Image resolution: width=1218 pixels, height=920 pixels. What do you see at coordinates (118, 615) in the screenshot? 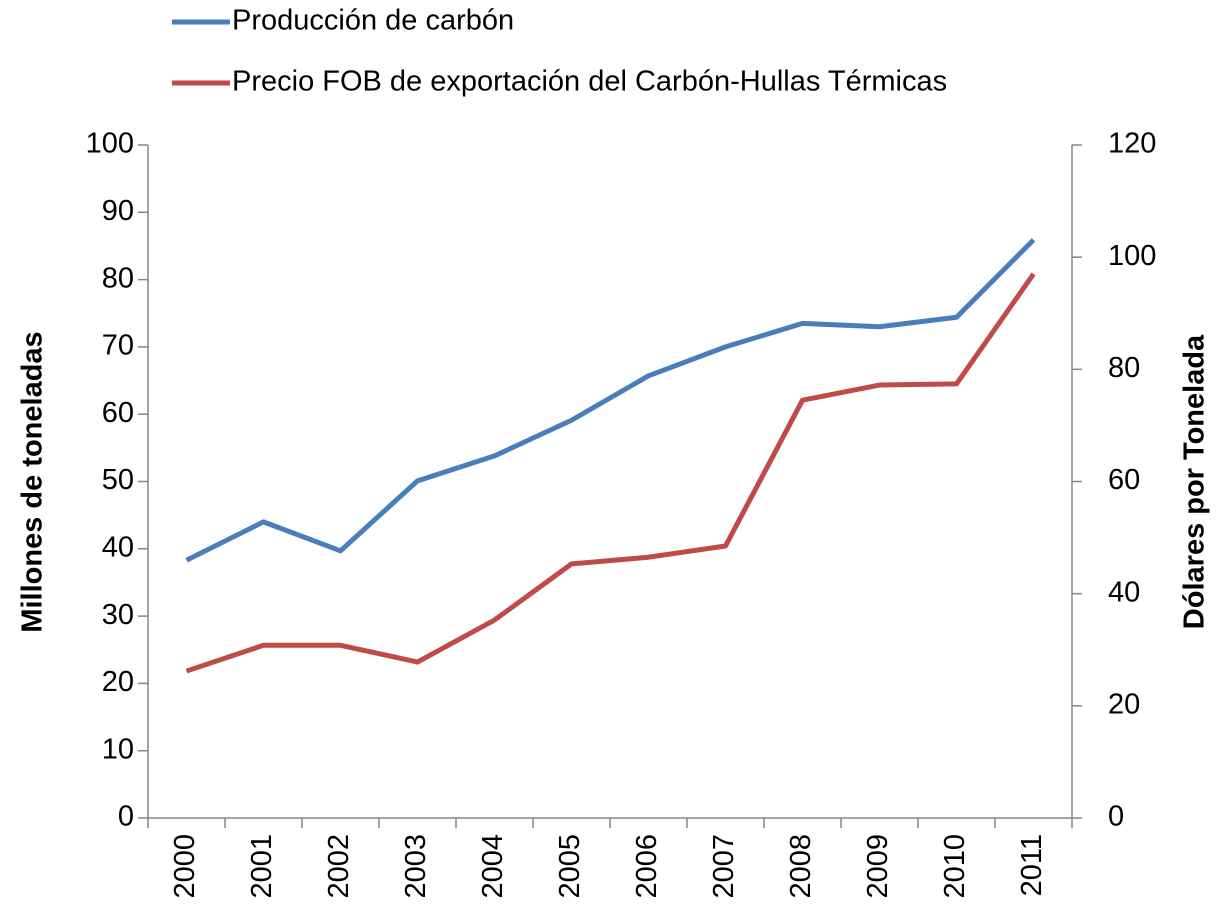
I see `y-tick-label: 30` at bounding box center [118, 615].